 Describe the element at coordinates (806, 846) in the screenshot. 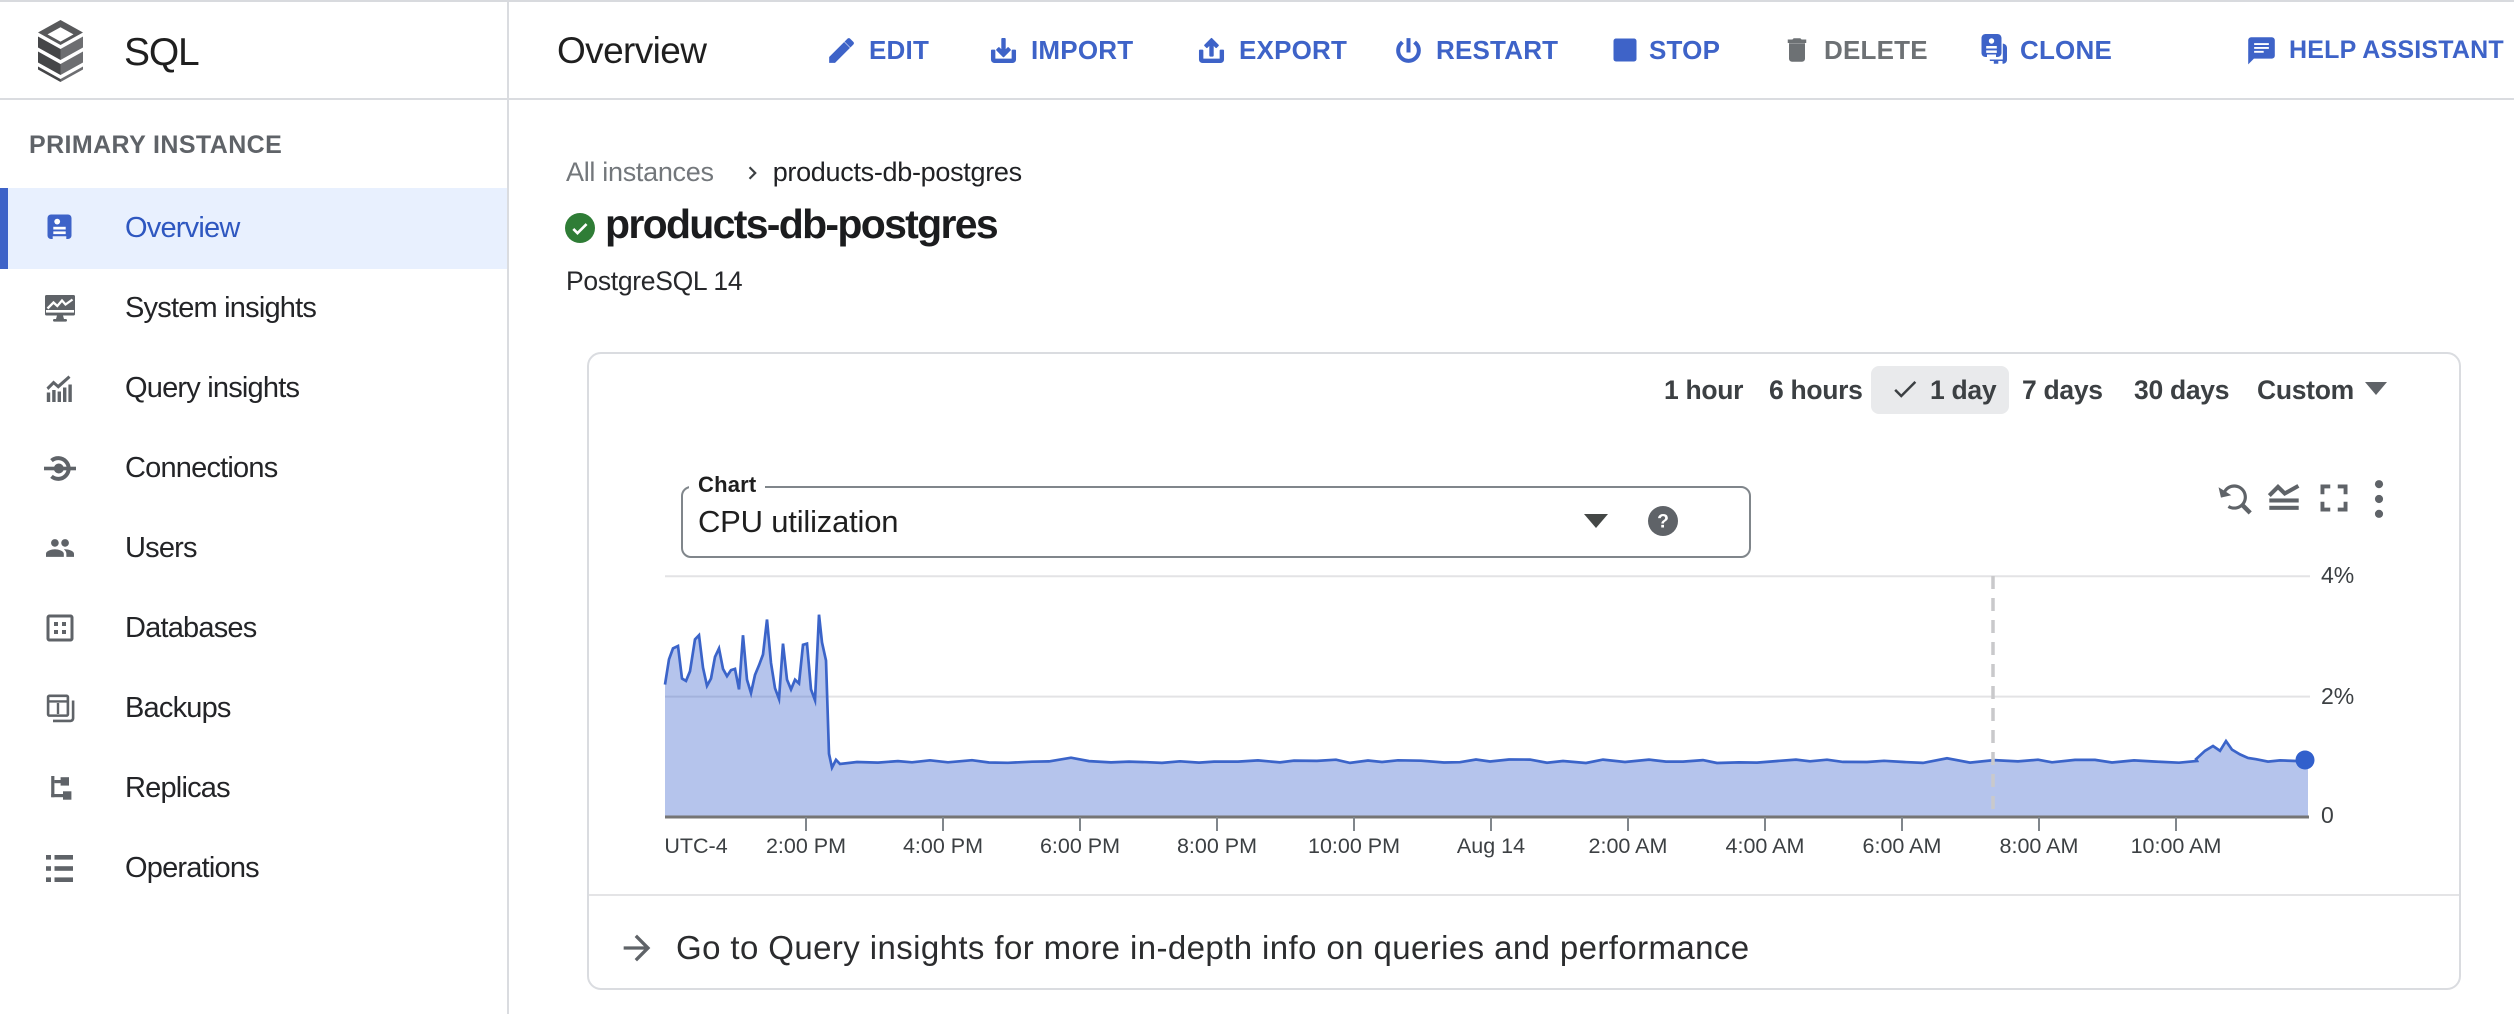

I see `svg-text: 2:00 PM` at that location.